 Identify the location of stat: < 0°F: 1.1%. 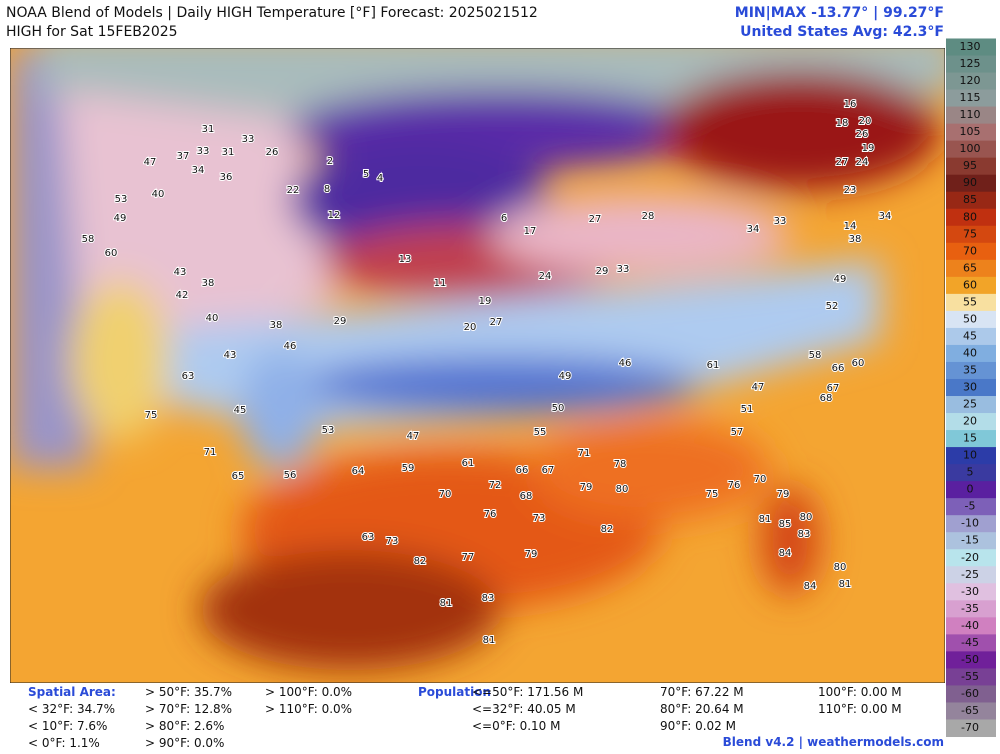
(64, 743).